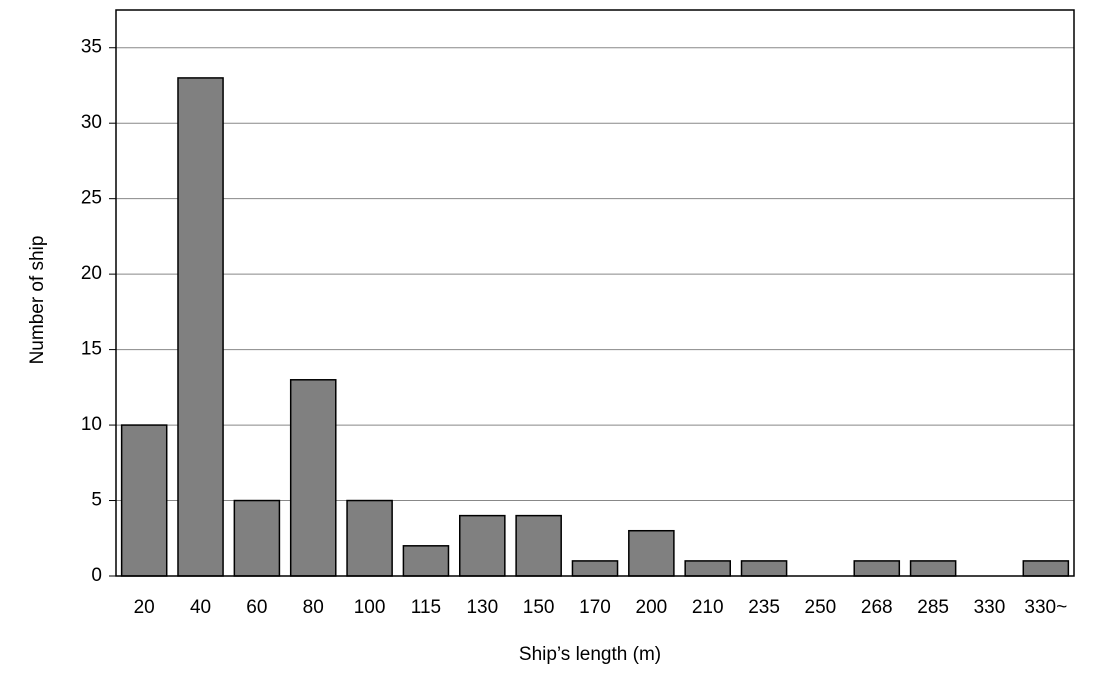 This screenshot has width=1101, height=682. What do you see at coordinates (91, 273) in the screenshot?
I see `y-tick-label: 20` at bounding box center [91, 273].